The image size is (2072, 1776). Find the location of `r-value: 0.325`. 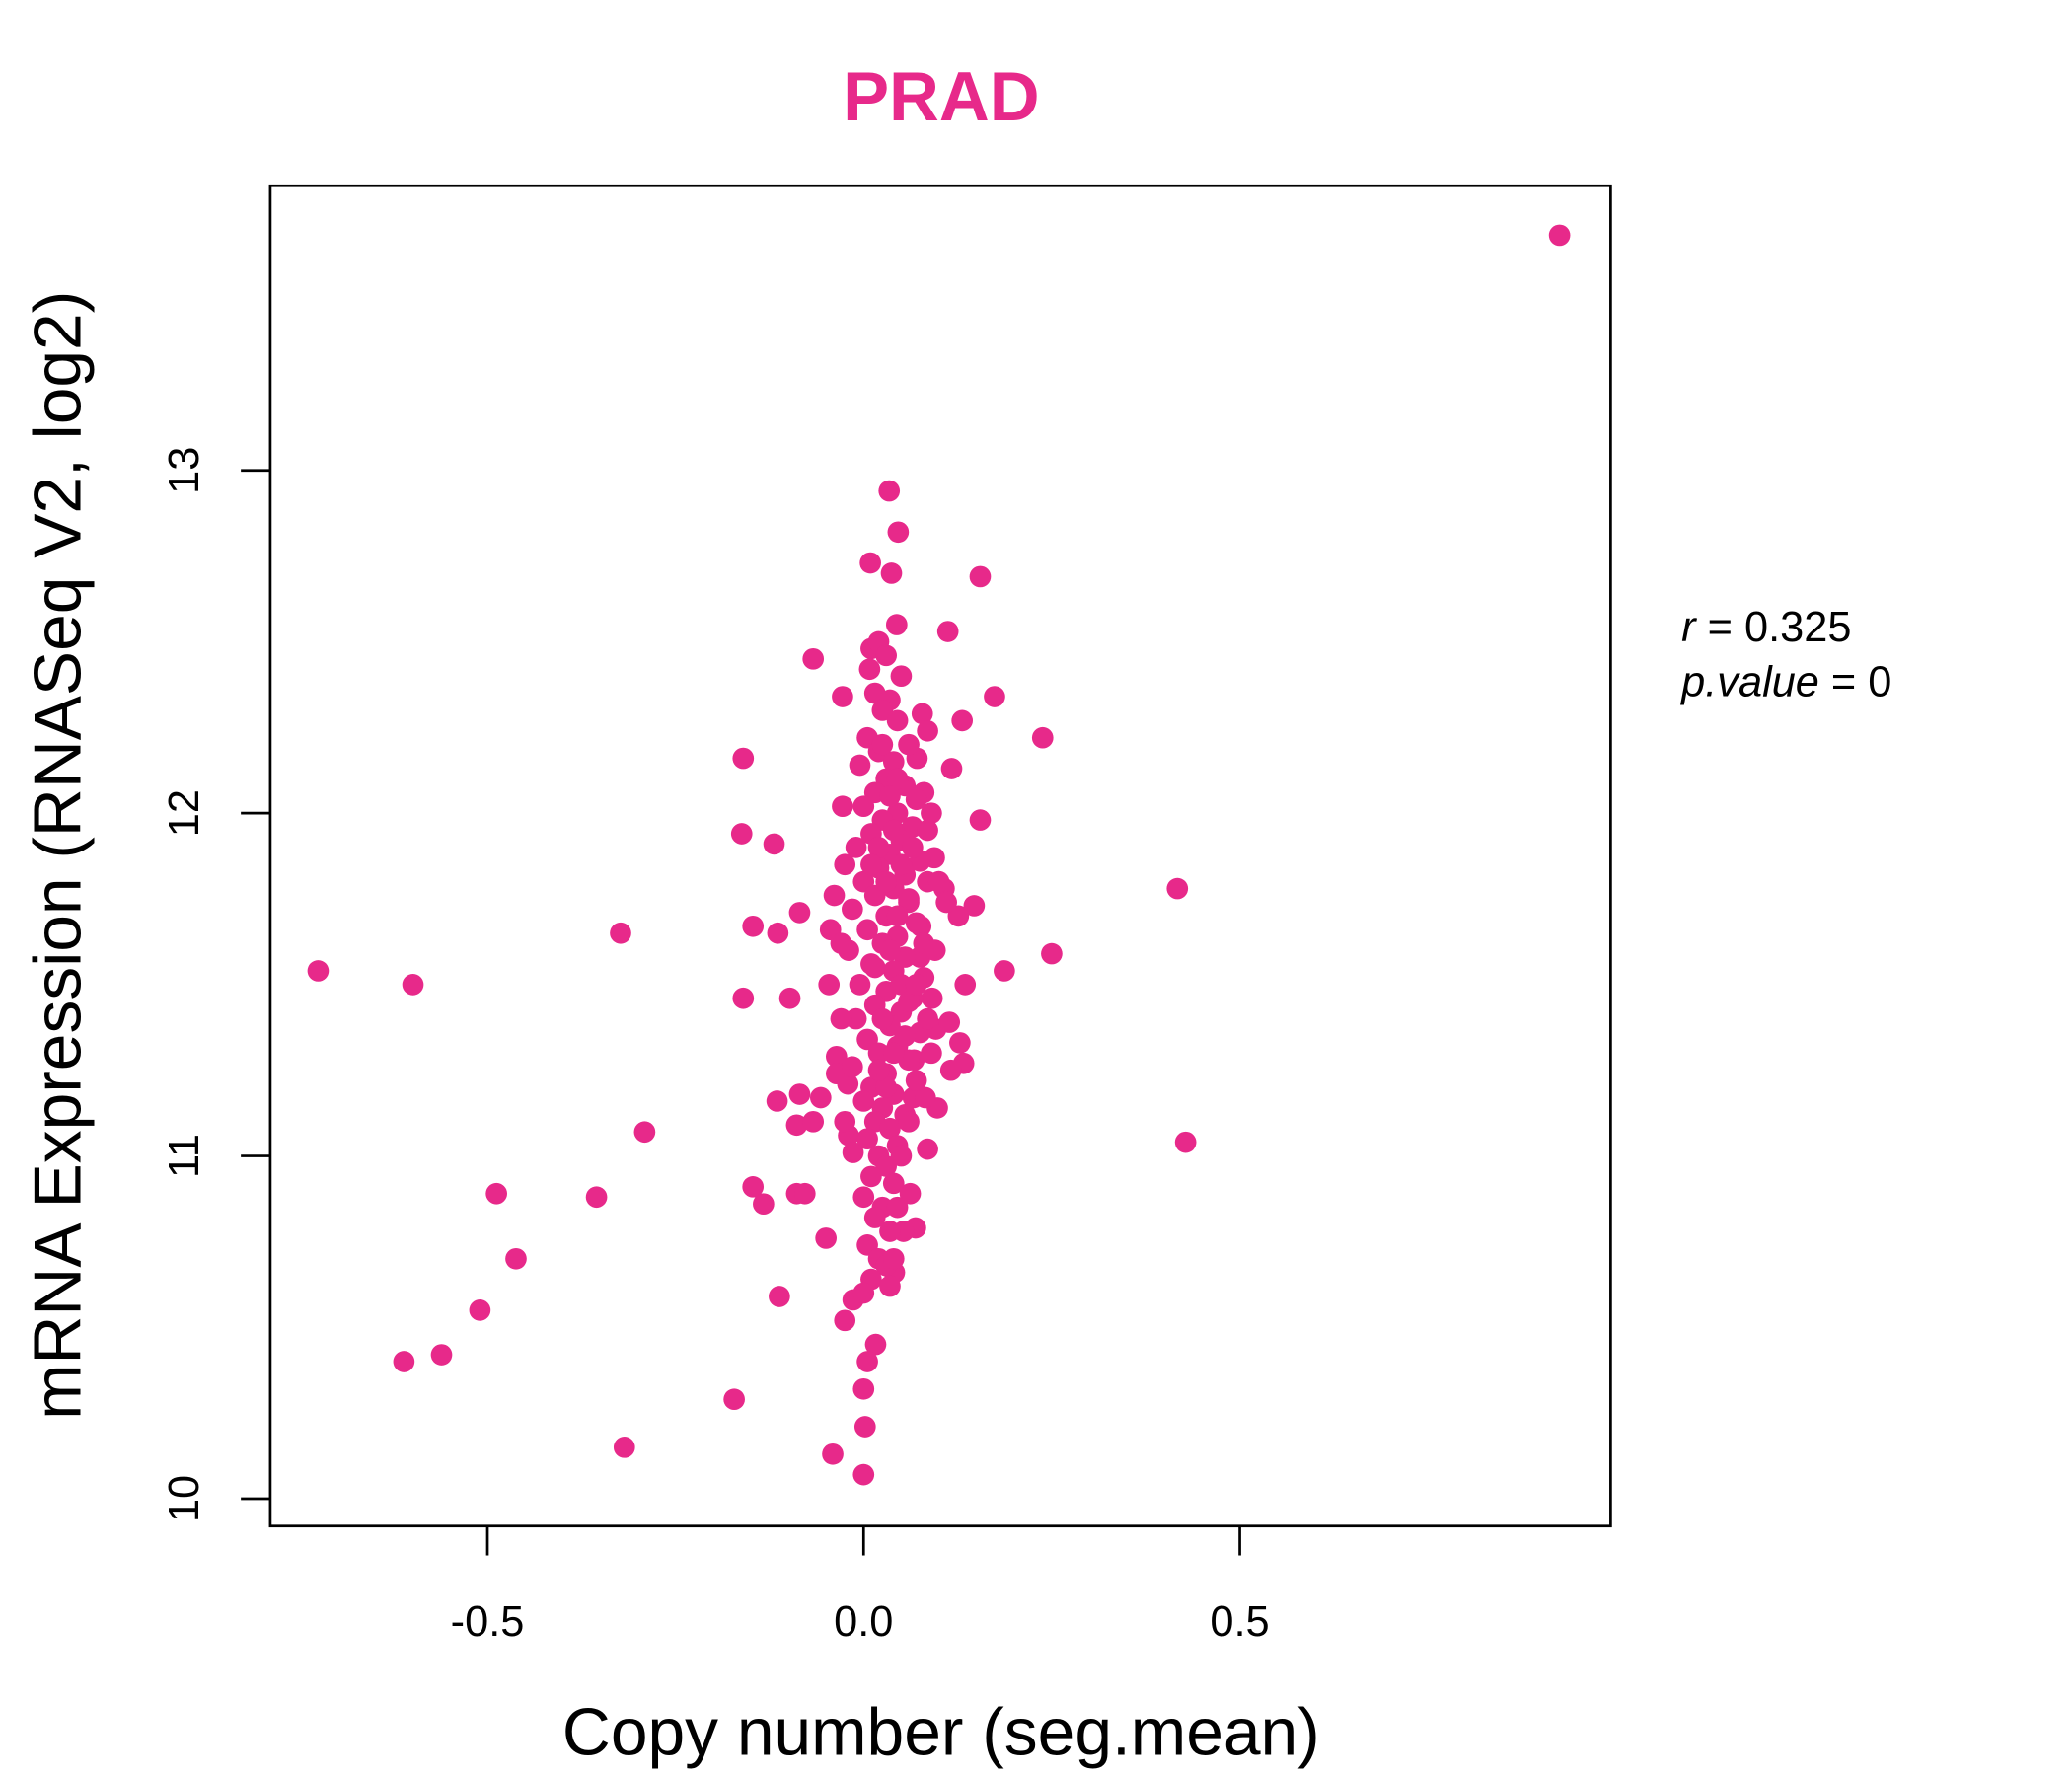

r-value: 0.325 is located at coordinates (1798, 628).